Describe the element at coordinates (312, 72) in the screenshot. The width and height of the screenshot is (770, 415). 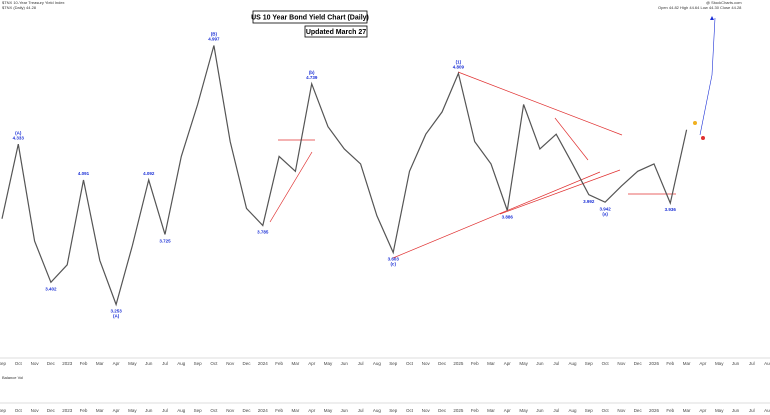
I see `wave-label: (b)` at that location.